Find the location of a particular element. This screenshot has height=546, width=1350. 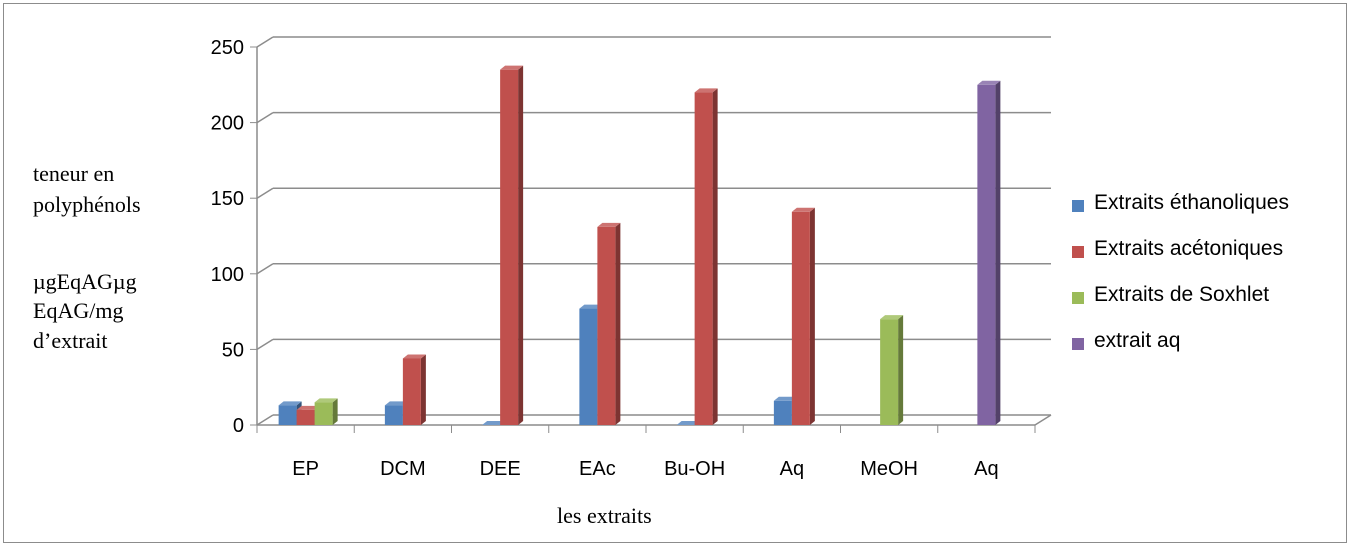

y-axis-label-line: d’extrait is located at coordinates (70, 340).